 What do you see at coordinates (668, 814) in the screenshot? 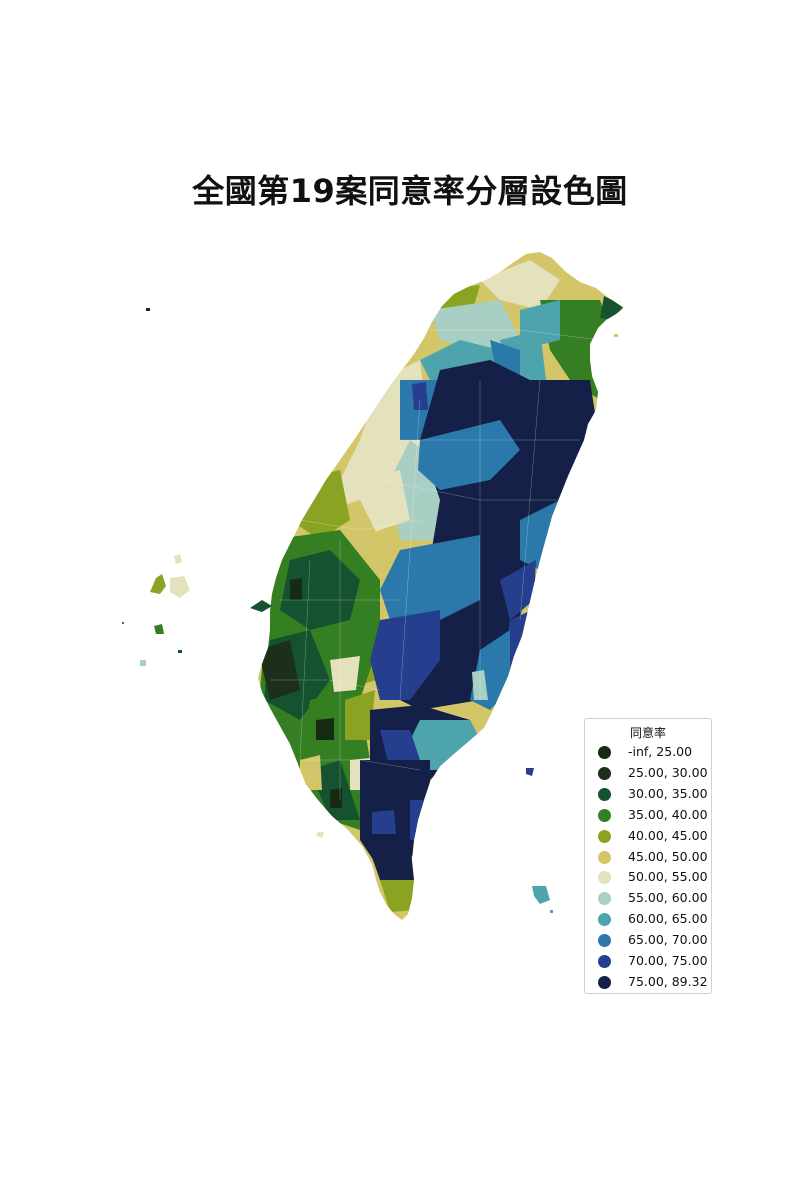
I see `legend-label: 35.00, 40.00` at bounding box center [668, 814].